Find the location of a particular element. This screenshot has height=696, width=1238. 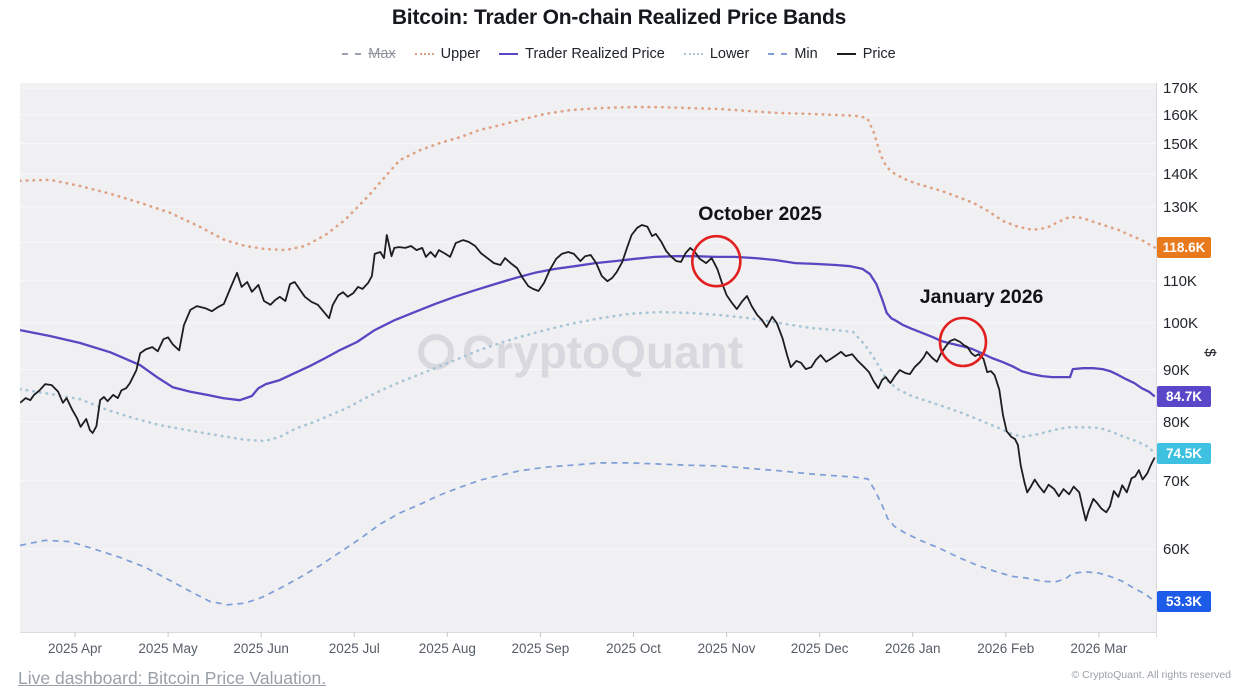

y-axis-label: 100K is located at coordinates (1181, 323).